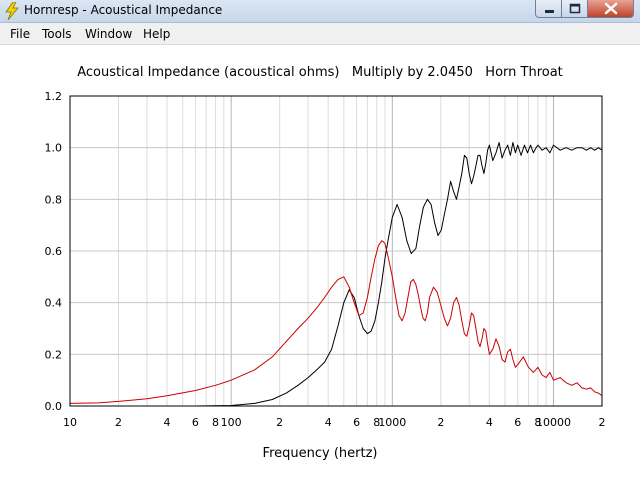 The height and width of the screenshot is (484, 640). I want to click on minimize-icon, so click(549, 11).